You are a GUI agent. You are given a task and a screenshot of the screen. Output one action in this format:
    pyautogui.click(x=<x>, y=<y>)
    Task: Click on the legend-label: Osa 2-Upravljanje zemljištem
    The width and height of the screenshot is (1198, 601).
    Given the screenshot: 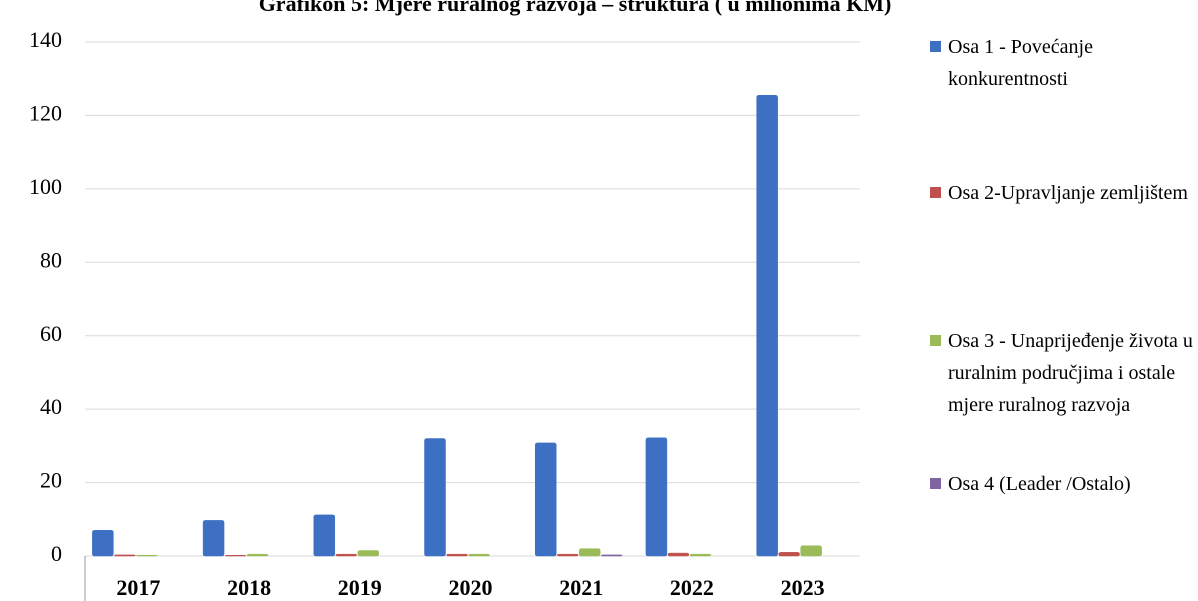 What is the action you would take?
    pyautogui.click(x=1068, y=193)
    